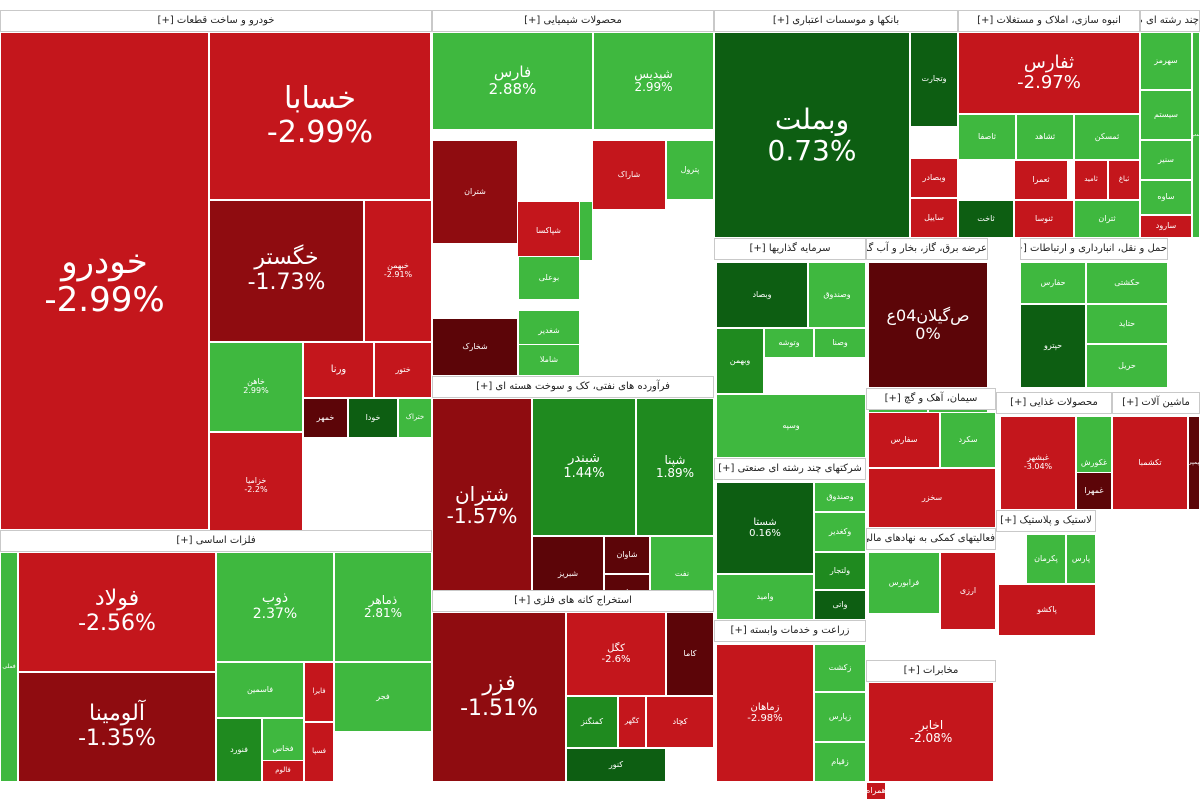  I want to click on treemap-tile: سپ, so click(1196, 135).